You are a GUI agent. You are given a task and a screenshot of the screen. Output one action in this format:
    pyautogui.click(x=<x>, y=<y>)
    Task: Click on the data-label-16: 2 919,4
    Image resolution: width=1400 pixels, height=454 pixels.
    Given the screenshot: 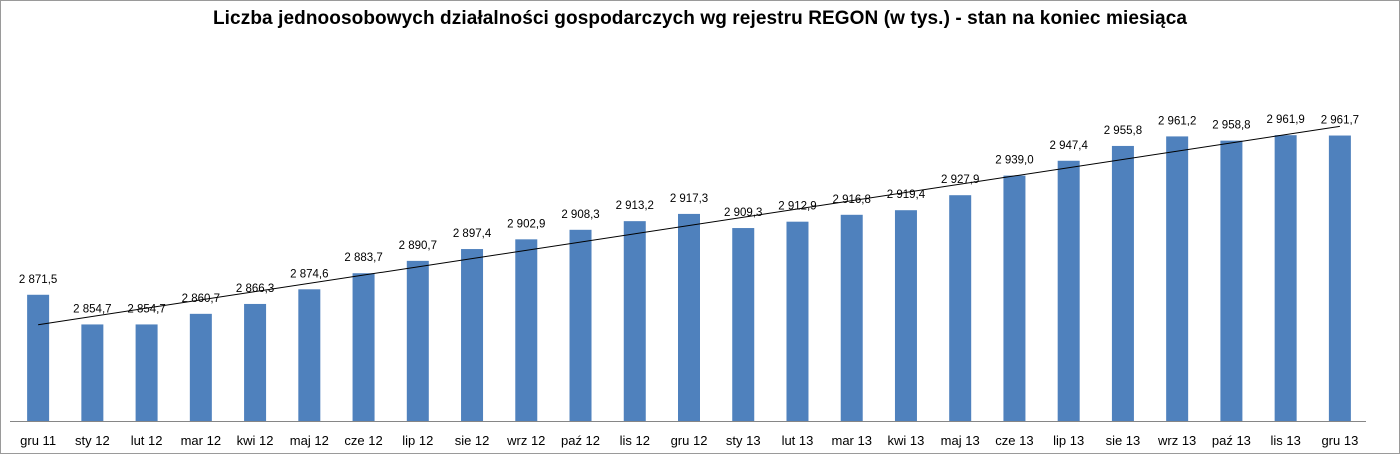 What is the action you would take?
    pyautogui.click(x=906, y=195)
    